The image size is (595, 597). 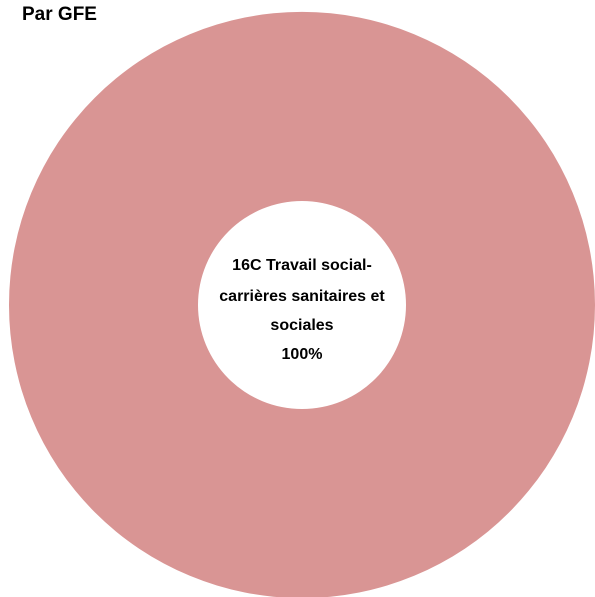 What do you see at coordinates (301, 325) in the screenshot?
I see `slice-label-line-3: sociales` at bounding box center [301, 325].